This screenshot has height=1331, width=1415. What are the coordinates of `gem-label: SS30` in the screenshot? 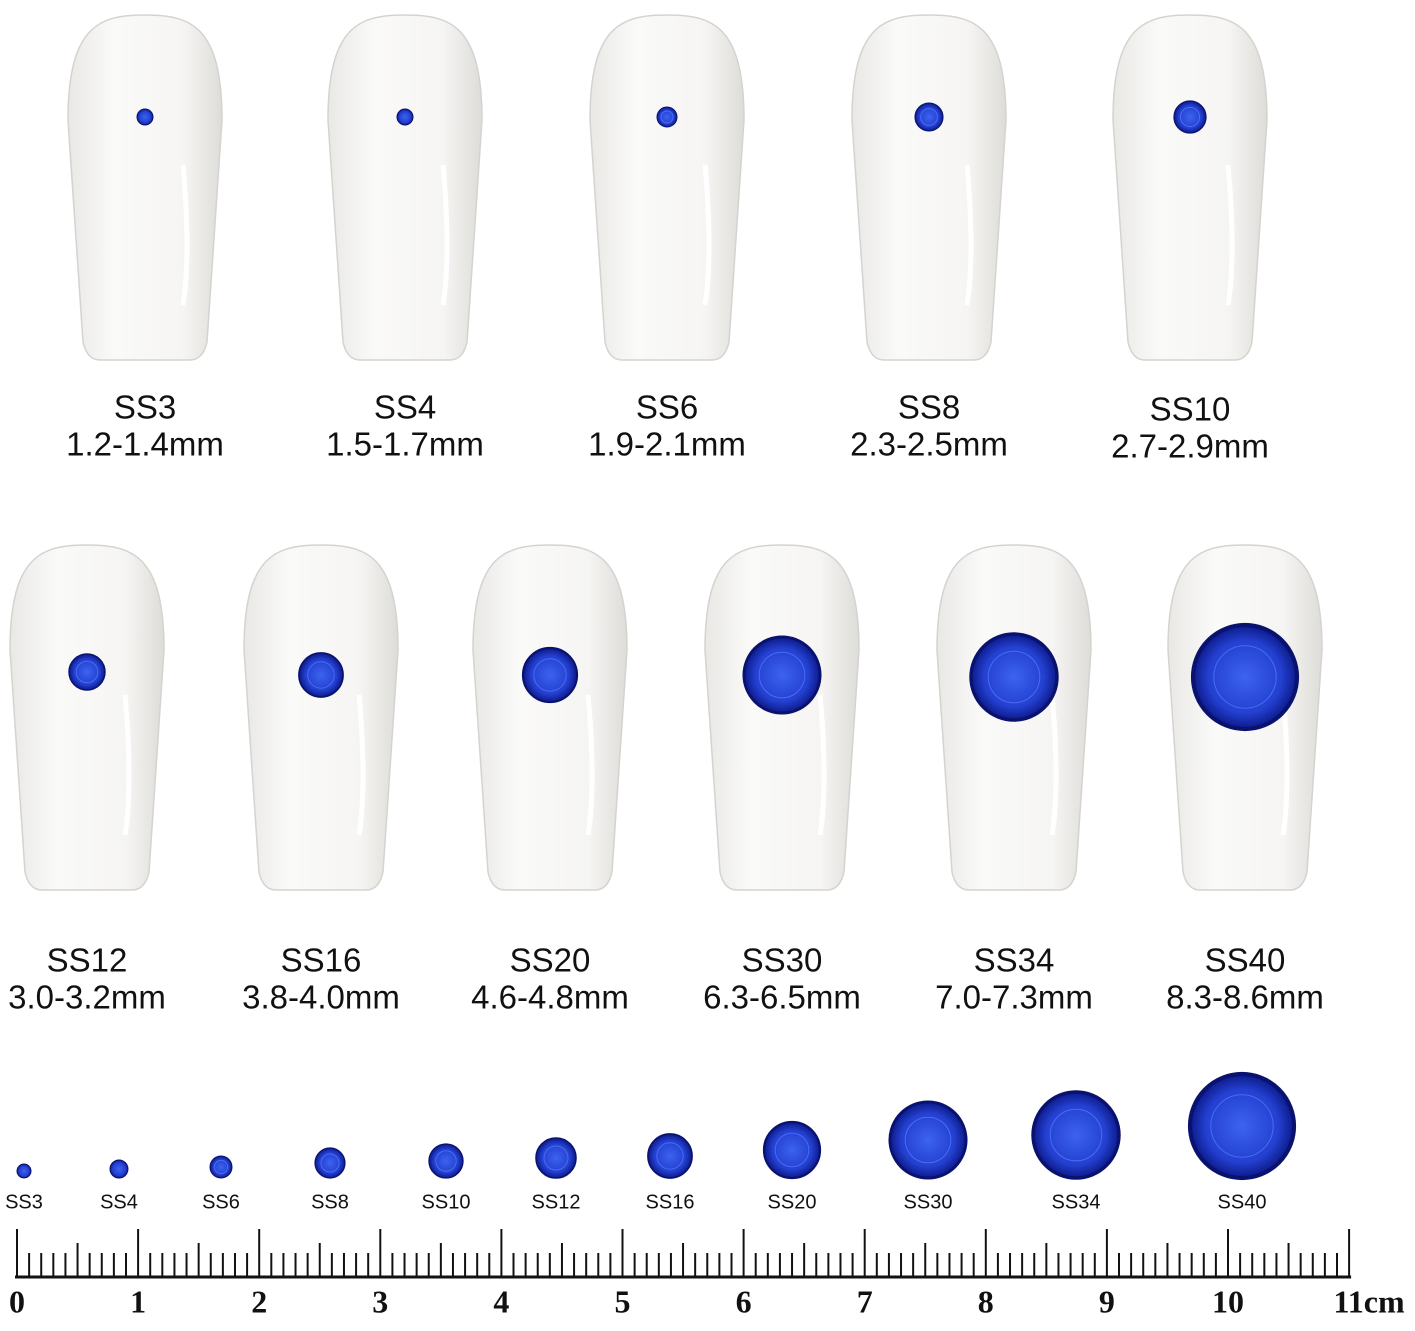 It's located at (928, 1202).